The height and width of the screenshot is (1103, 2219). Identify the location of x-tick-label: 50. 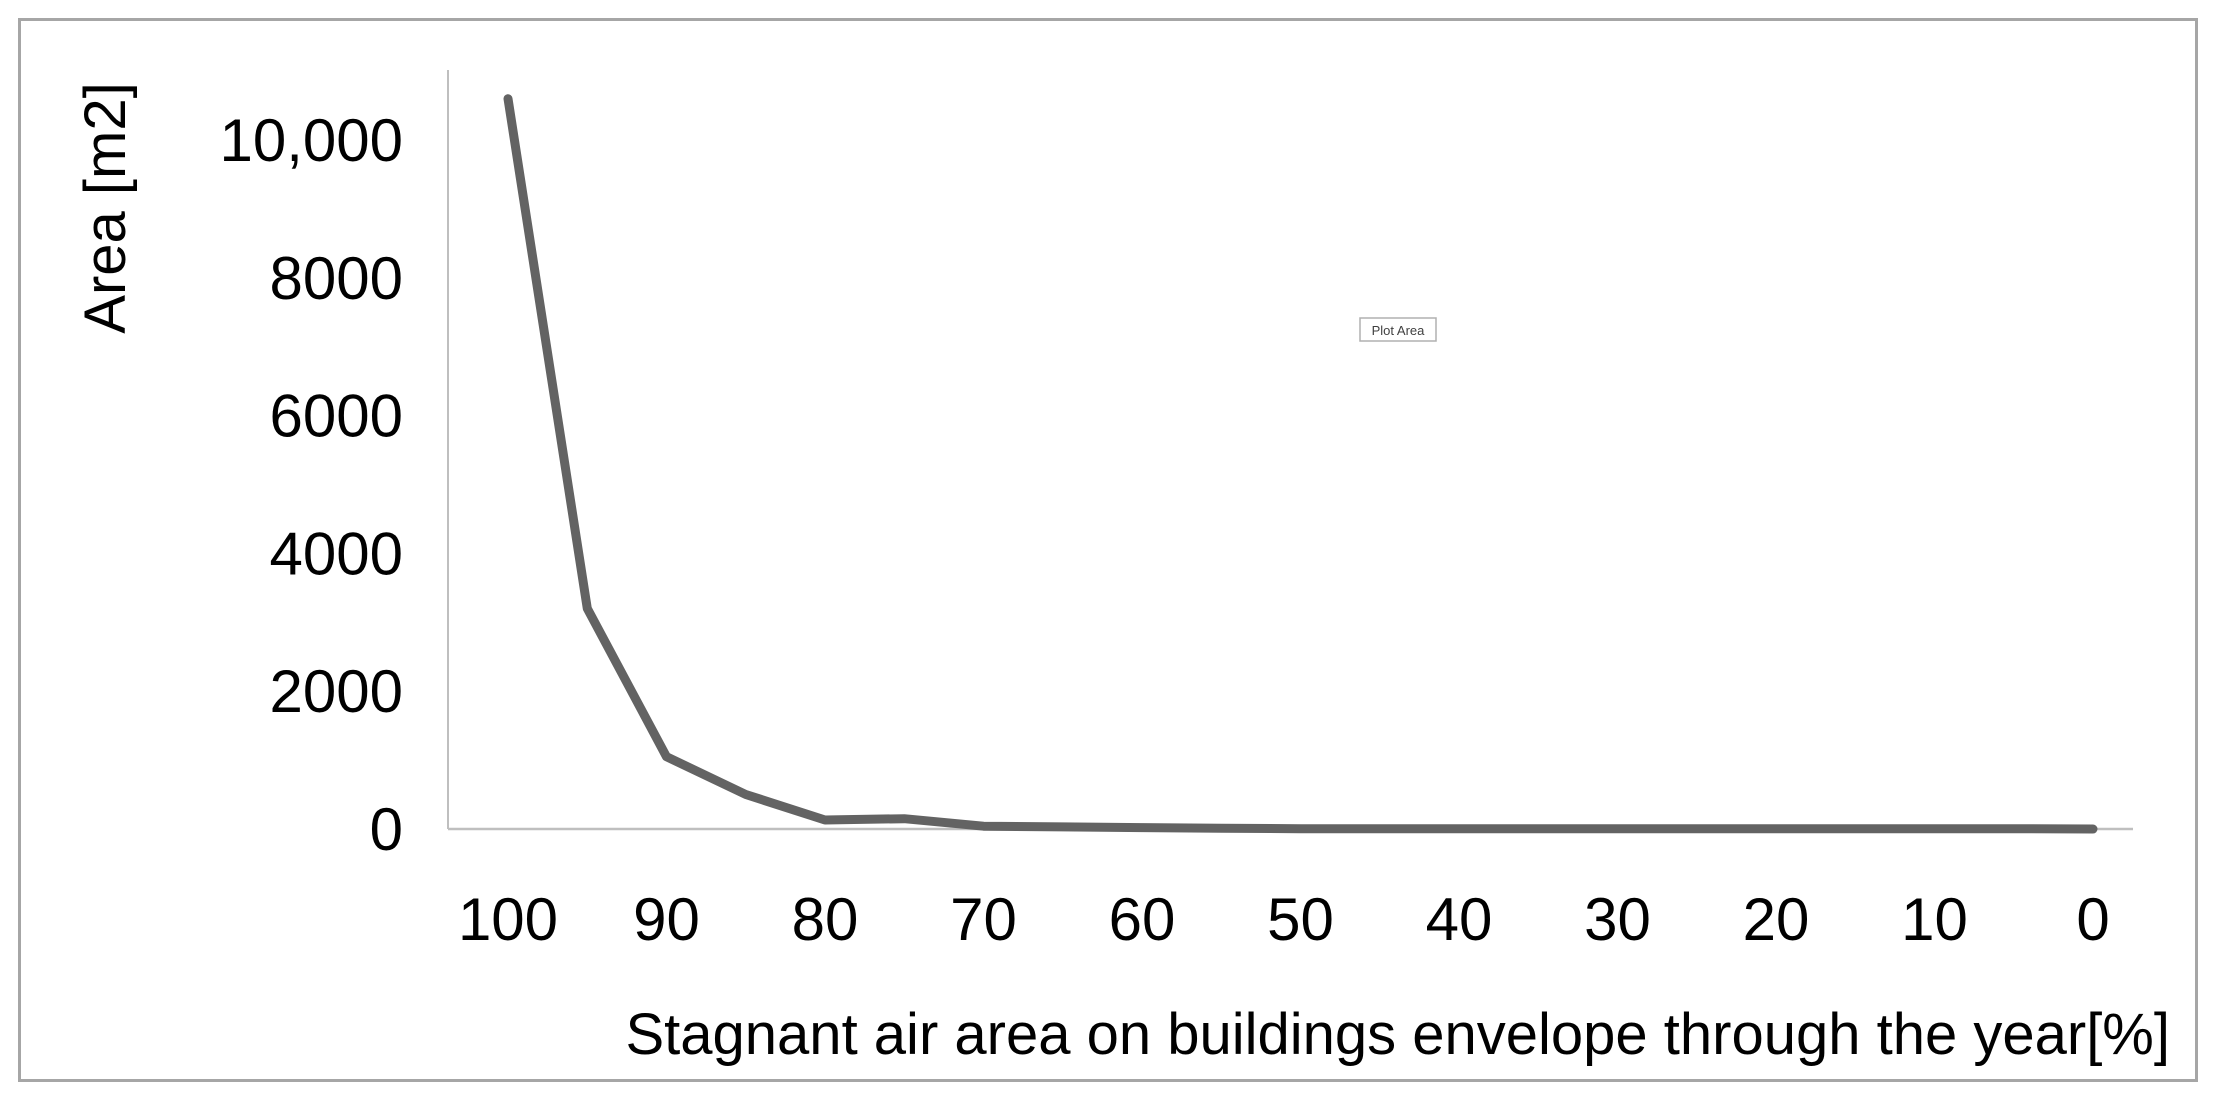
(1300, 919).